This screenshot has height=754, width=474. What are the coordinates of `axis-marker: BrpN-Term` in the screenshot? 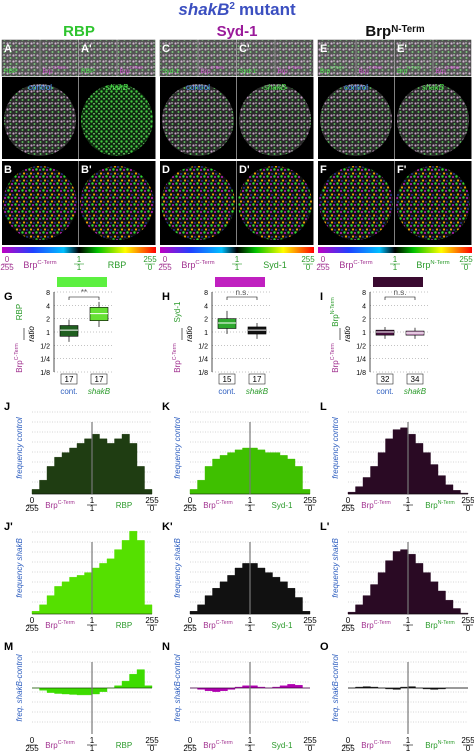 It's located at (439, 505).